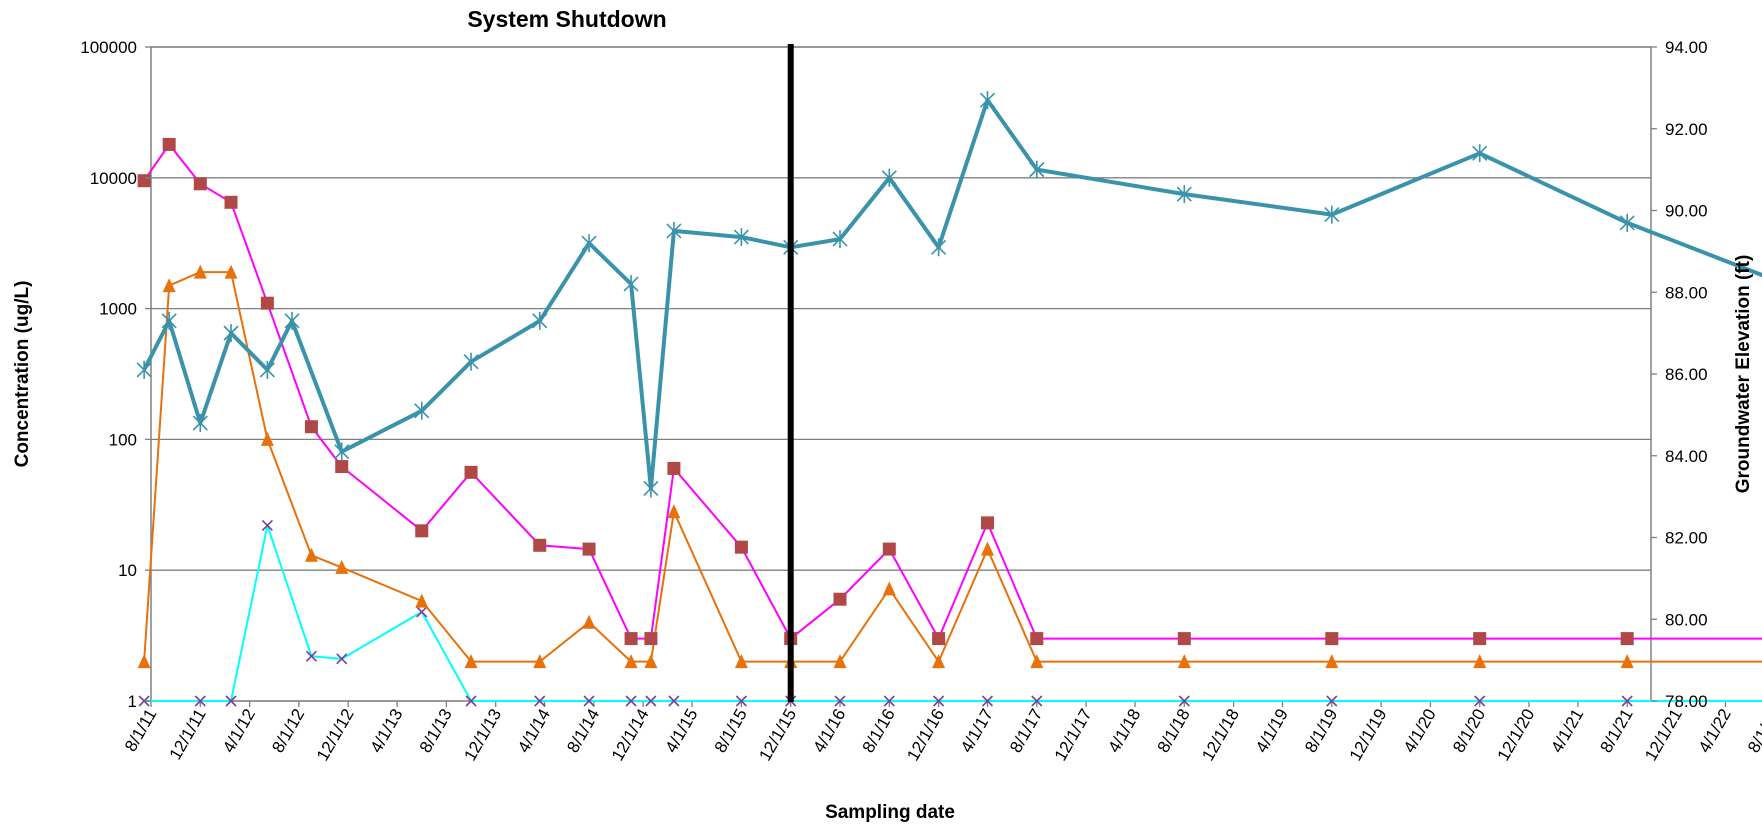 The image size is (1762, 827). Describe the element at coordinates (127, 570) in the screenshot. I see `left-tick-label: 10` at that location.